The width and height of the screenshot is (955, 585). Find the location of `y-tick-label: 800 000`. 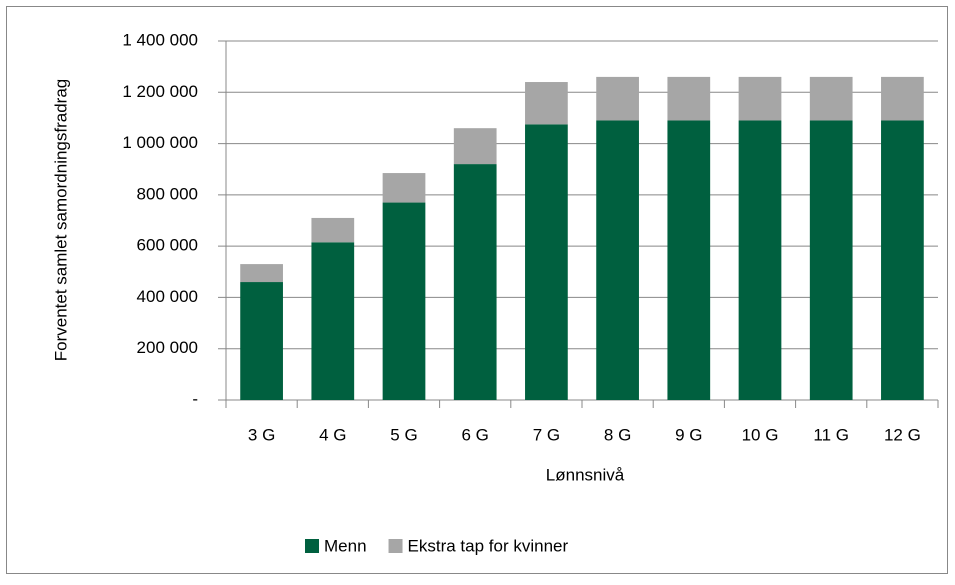

y-tick-label: 800 000 is located at coordinates (167, 193).